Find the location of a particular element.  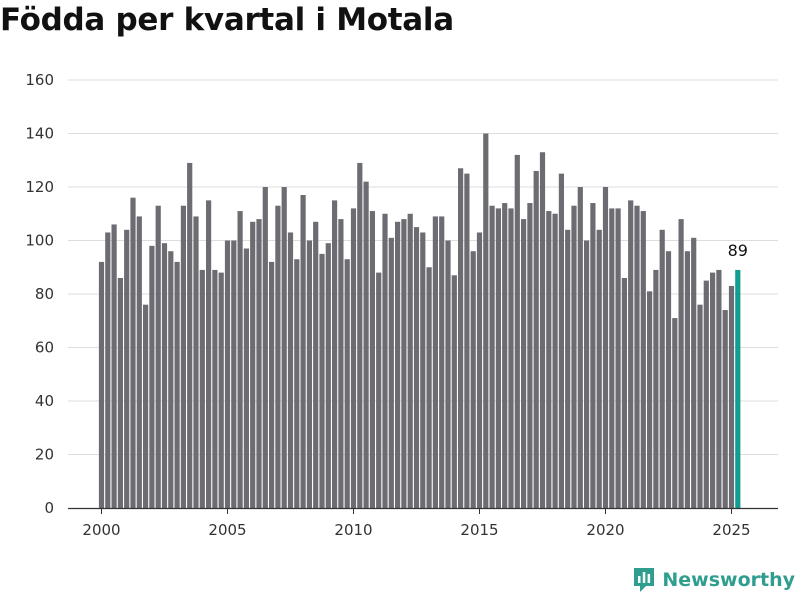

x-tick-label: 2005 is located at coordinates (227, 530).